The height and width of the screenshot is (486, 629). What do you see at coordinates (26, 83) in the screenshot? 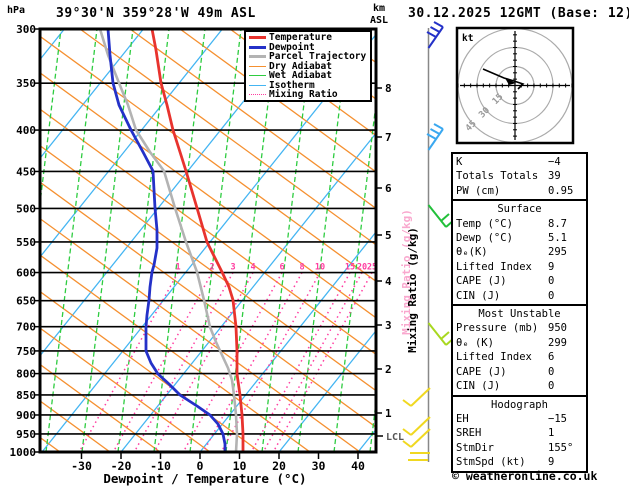
I see `pressure-tick-label: 350` at bounding box center [26, 83].